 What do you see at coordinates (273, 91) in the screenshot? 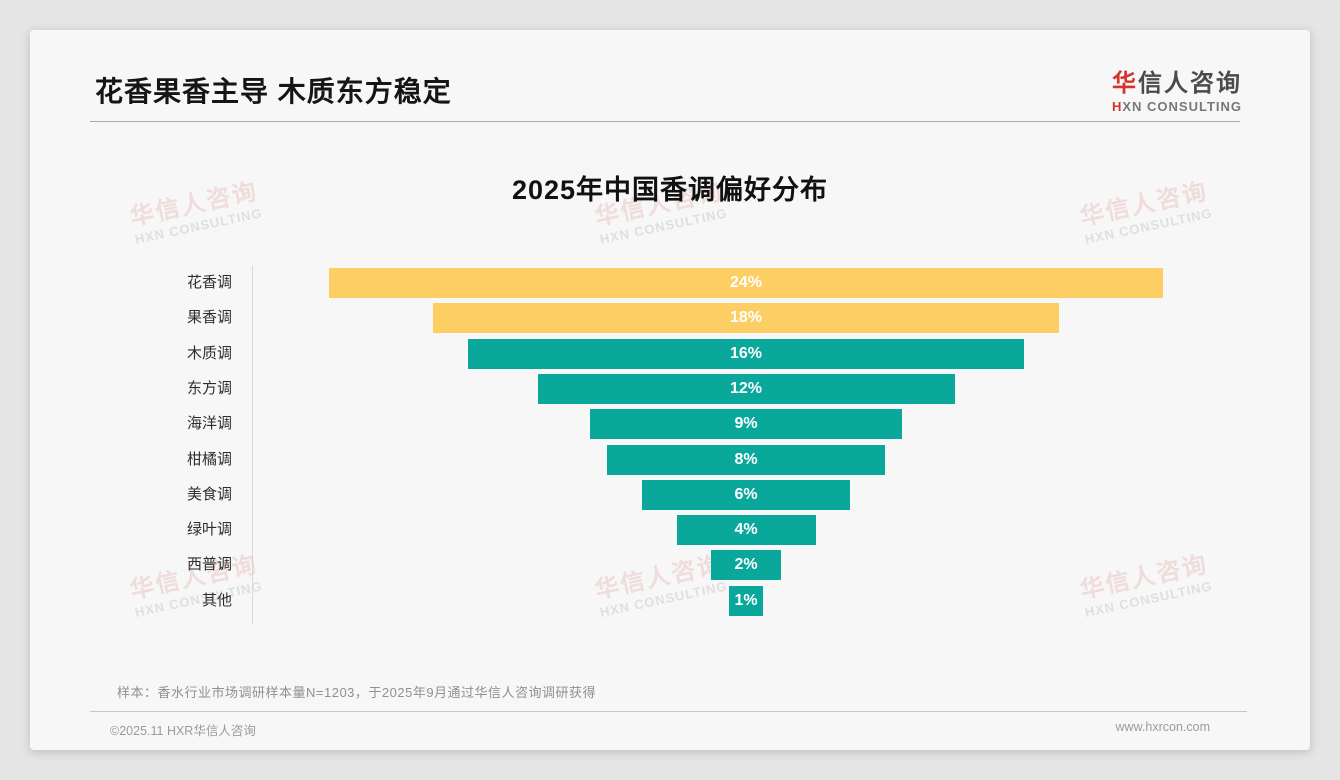
I see `page-title: 花香果香主导 木质东方稳定` at bounding box center [273, 91].